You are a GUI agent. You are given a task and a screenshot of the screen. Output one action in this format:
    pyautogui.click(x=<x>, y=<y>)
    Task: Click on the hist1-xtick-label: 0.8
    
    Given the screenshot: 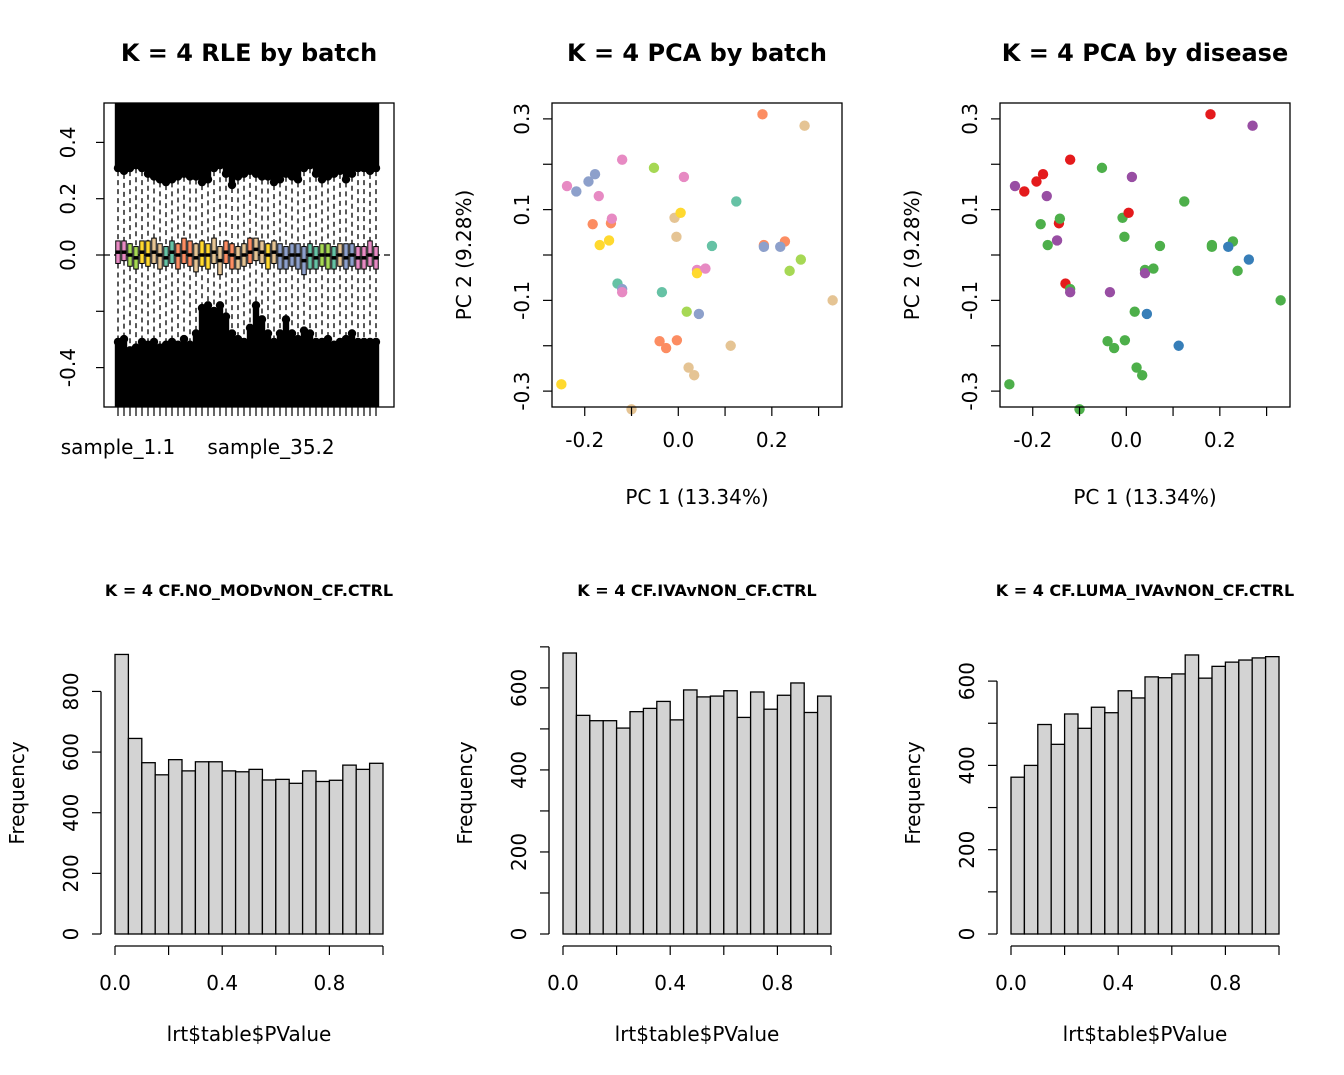 What is the action you would take?
    pyautogui.click(x=329, y=983)
    